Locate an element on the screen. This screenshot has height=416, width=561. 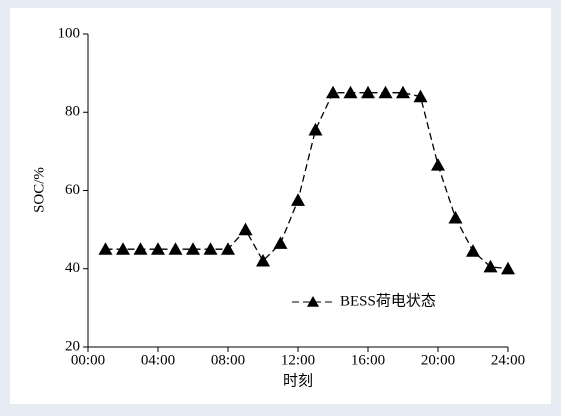
legend-label: BESS荷电状态 is located at coordinates (388, 300).